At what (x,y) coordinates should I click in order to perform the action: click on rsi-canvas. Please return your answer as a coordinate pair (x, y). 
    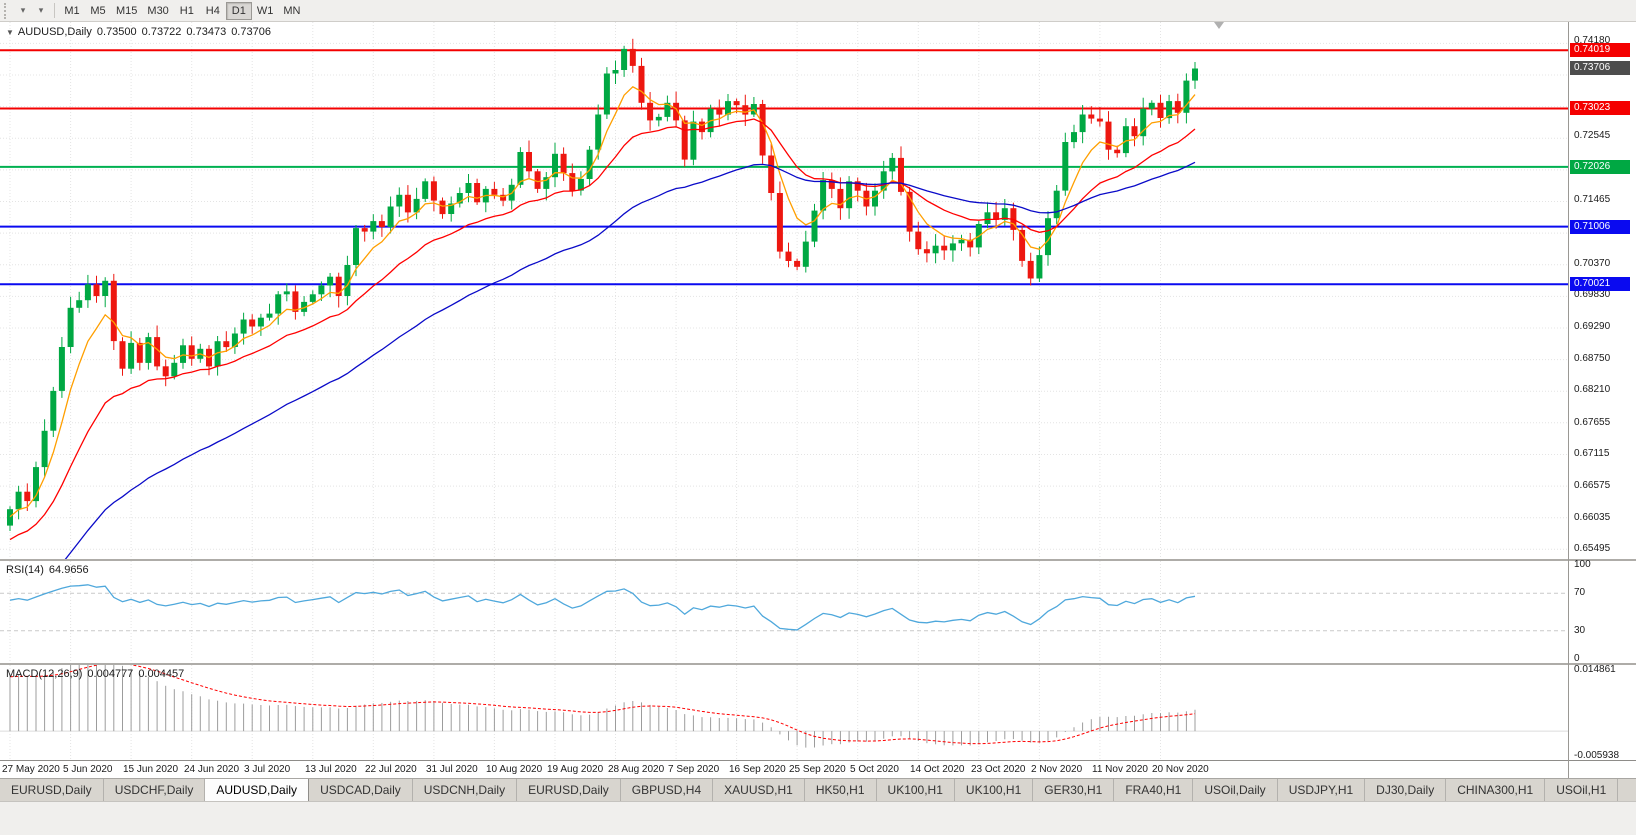
    Looking at the image, I should click on (784, 612).